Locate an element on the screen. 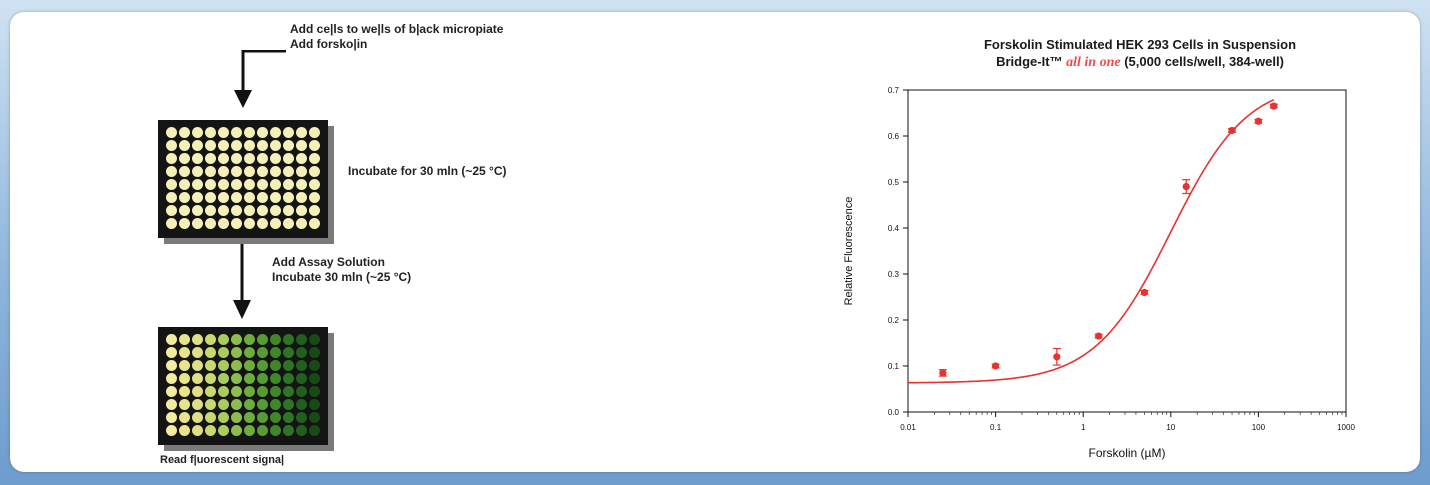 This screenshot has width=1430, height=485. y-tick-label: 0.5 is located at coordinates (894, 182).